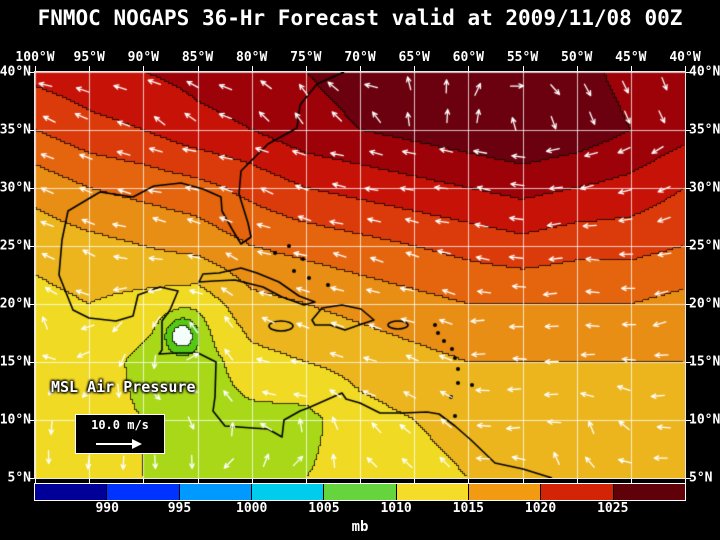 Image resolution: width=720 pixels, height=540 pixels. What do you see at coordinates (107, 508) in the screenshot?
I see `colorbar-tick-label: 990` at bounding box center [107, 508].